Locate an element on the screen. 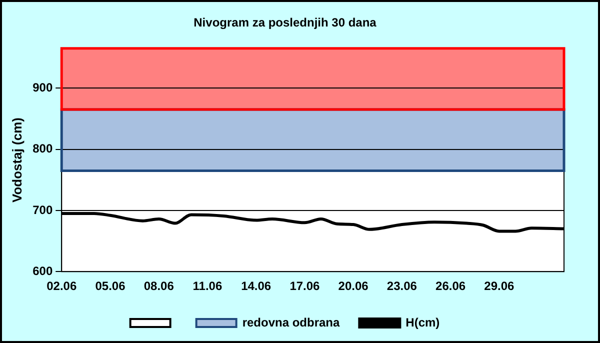  y-tick-label: 600 is located at coordinates (42, 271).